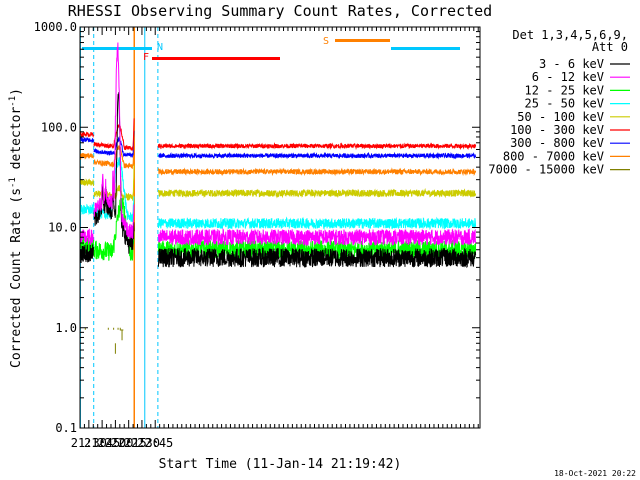 The image size is (640, 480). I want to click on footer-date: 18-Oct-2021 20:22, so click(595, 473).